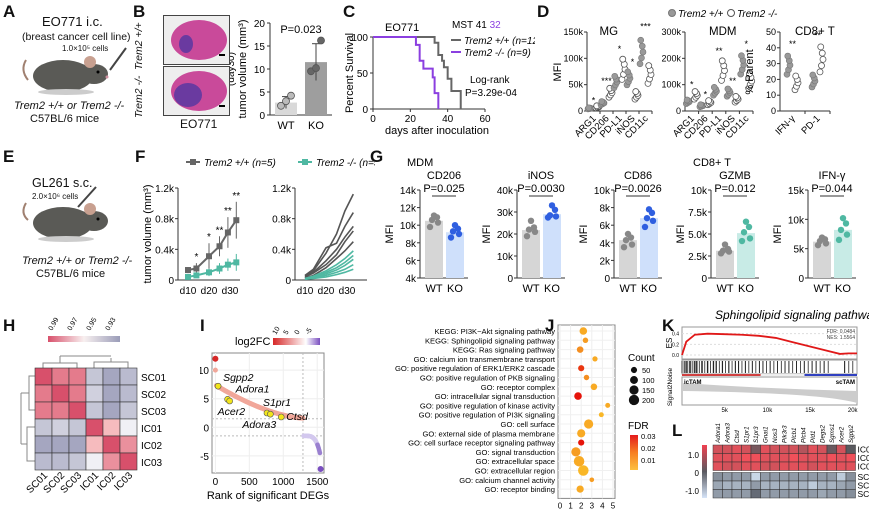 The height and width of the screenshot is (509, 869). What do you see at coordinates (417, 72) in the screenshot?
I see `survival-line-wt` at bounding box center [417, 72].